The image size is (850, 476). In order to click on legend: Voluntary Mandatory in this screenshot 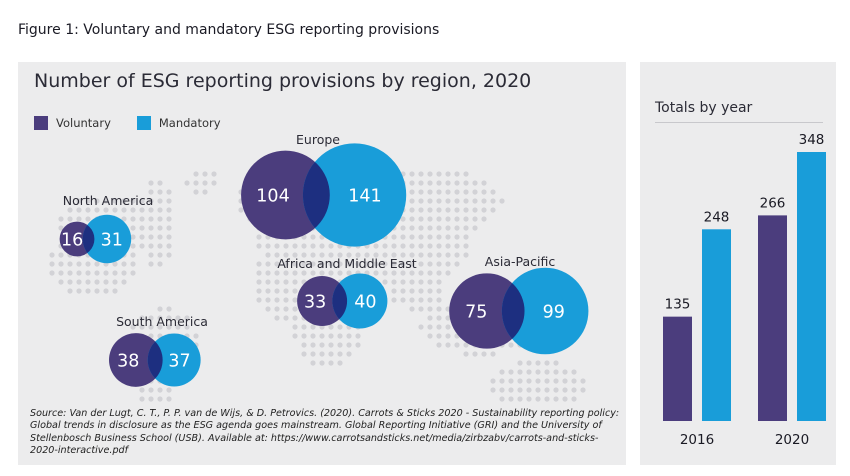, I will do `click(140, 123)`.